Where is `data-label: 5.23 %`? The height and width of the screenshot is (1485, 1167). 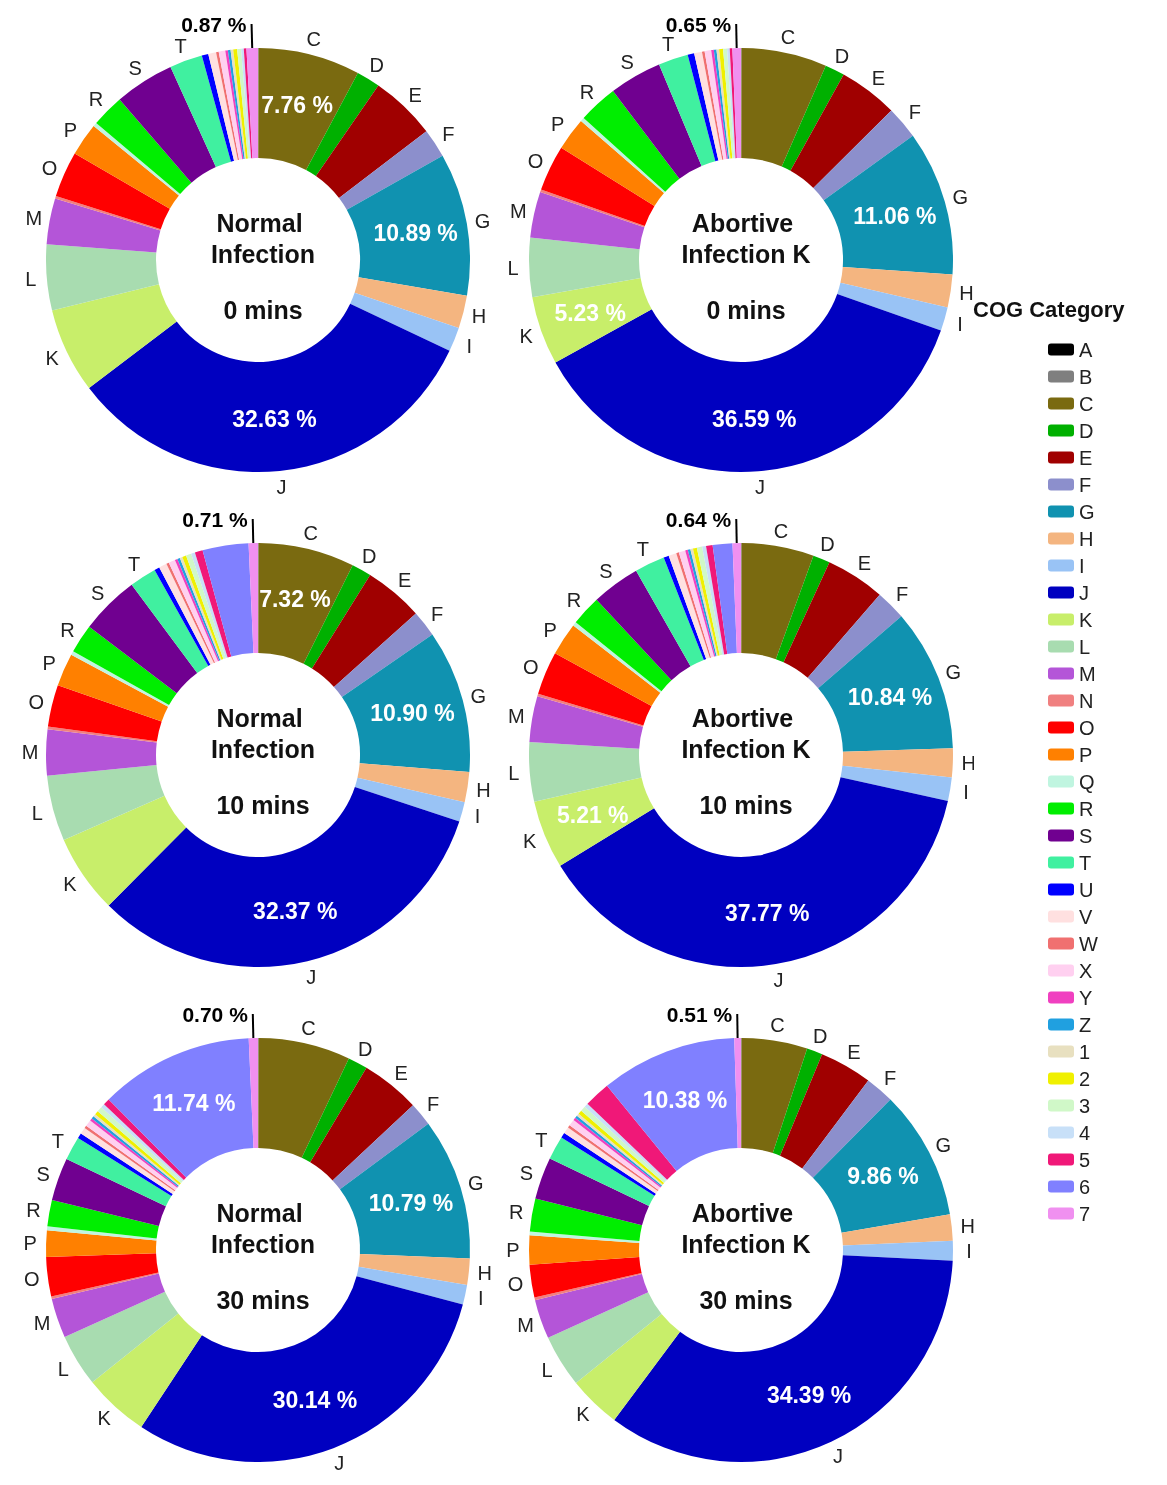 data-label: 5.23 % is located at coordinates (590, 313).